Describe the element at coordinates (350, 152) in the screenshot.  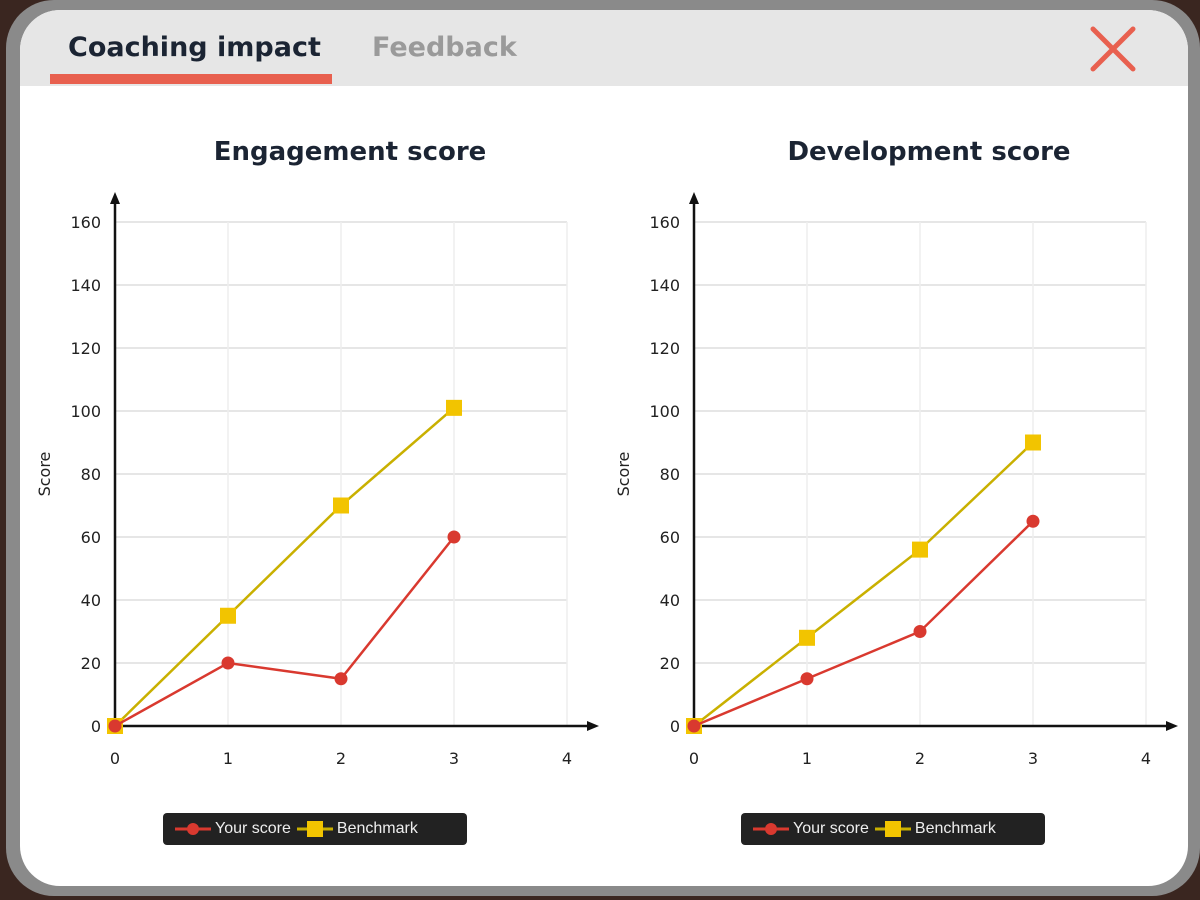
I see `chart-title: Engagement score` at that location.